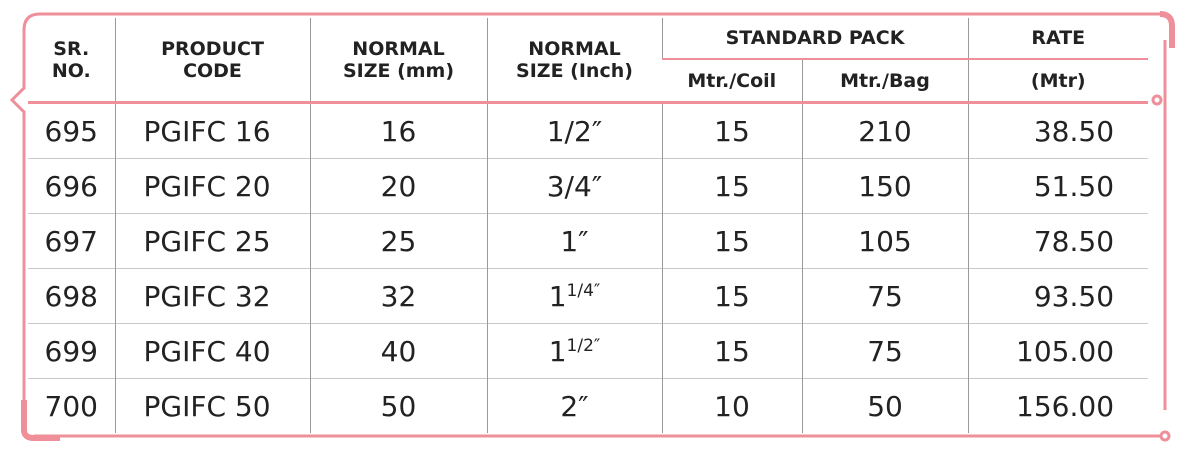 Image resolution: width=1189 pixels, height=457 pixels. I want to click on table-row: 695 PGIFC 16 16 1/2″ 15 210 38.50, so click(588, 130).